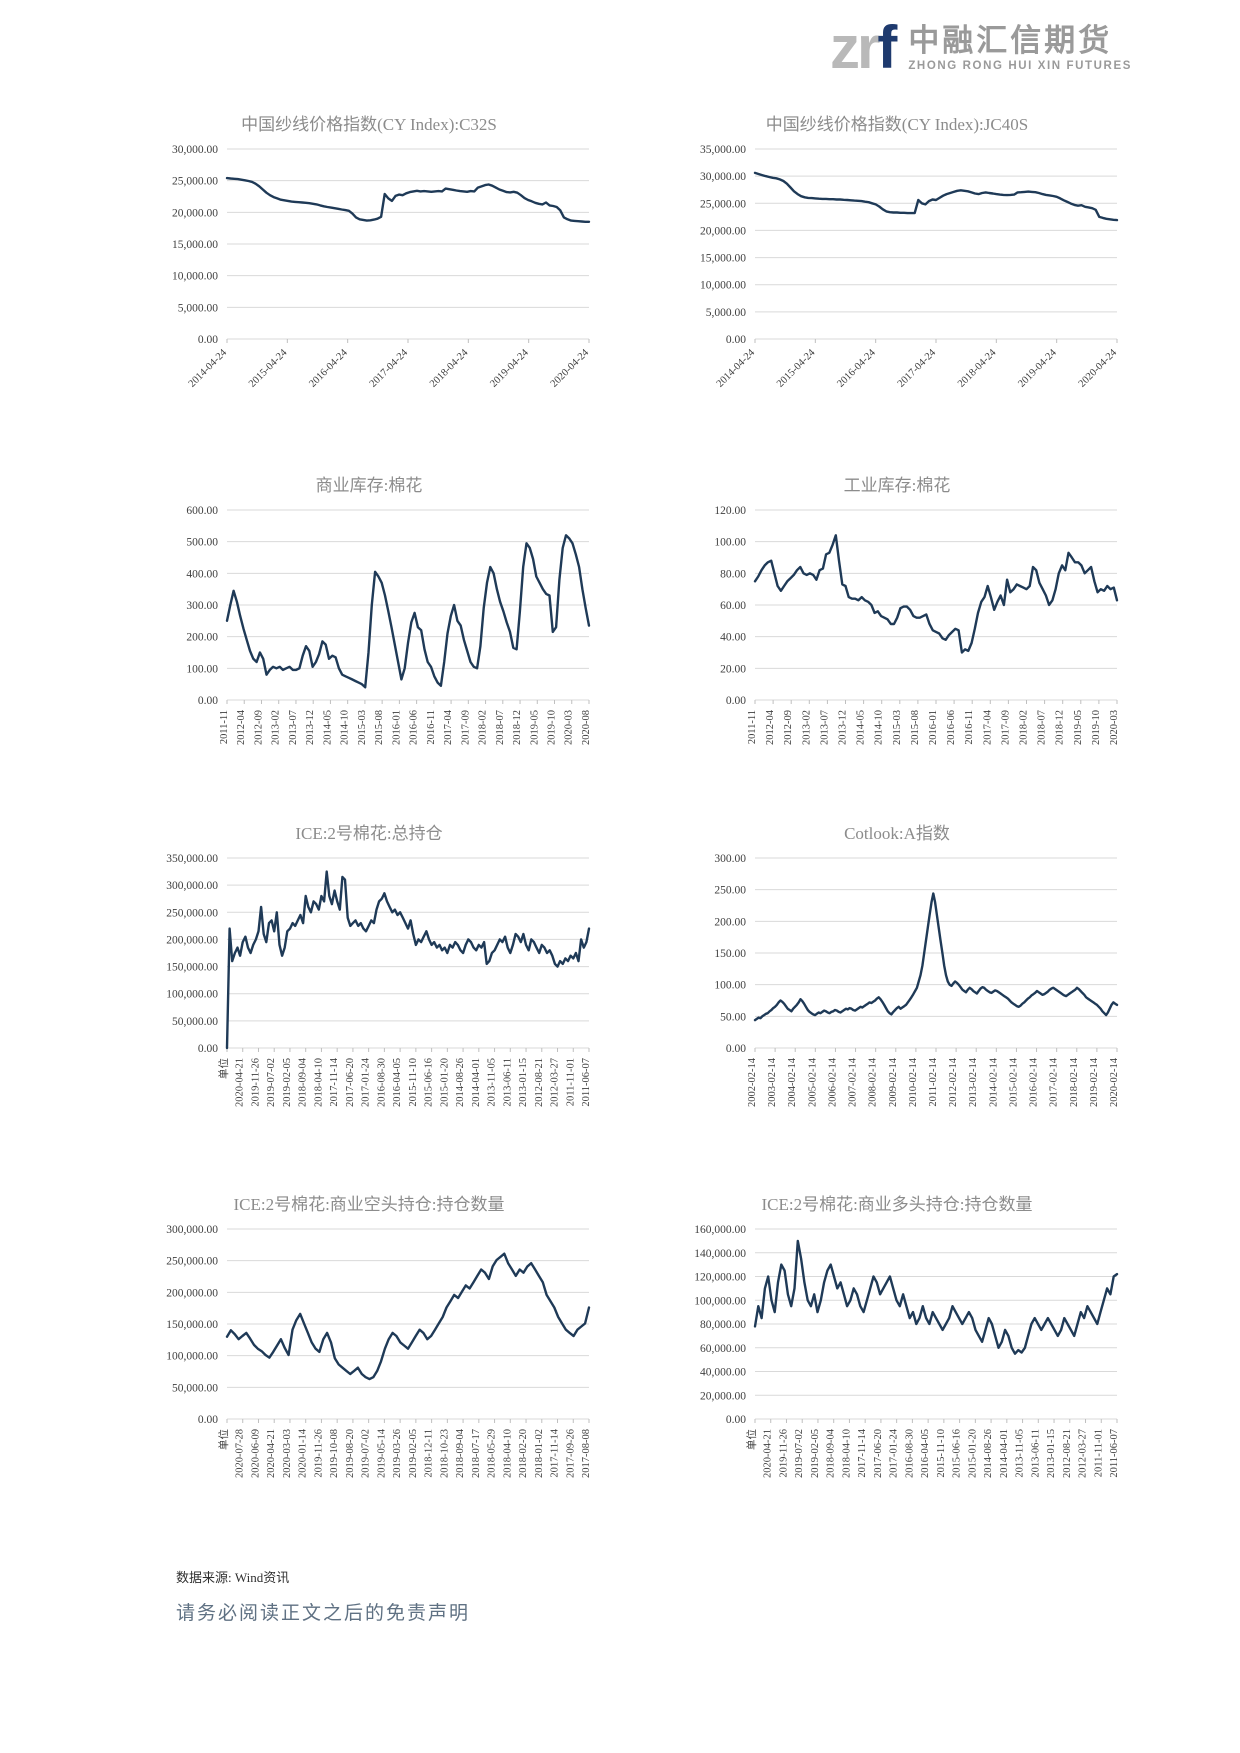  I want to click on y-tick-label: 30,000.00, so click(195, 150).